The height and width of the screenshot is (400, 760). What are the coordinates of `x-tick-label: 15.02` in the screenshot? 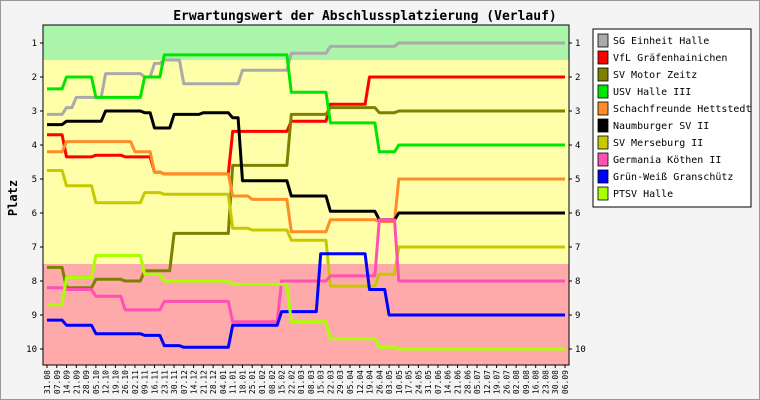 It's located at (282, 382).